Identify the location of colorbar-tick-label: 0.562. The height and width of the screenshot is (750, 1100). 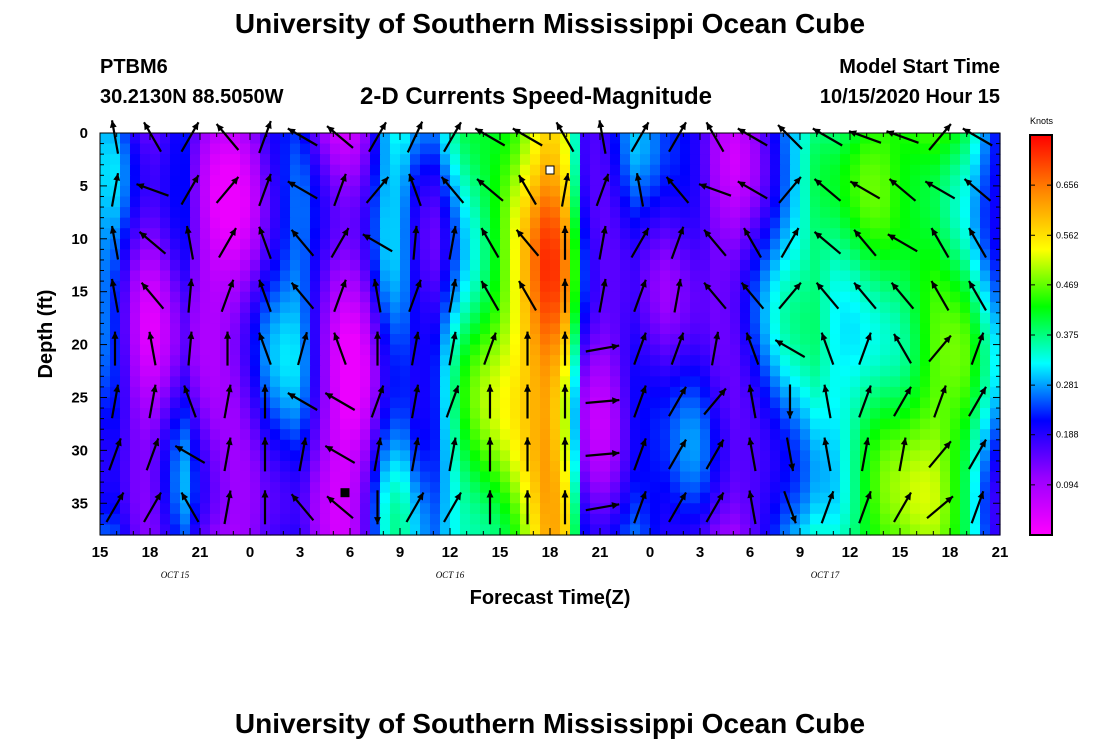
(1067, 235).